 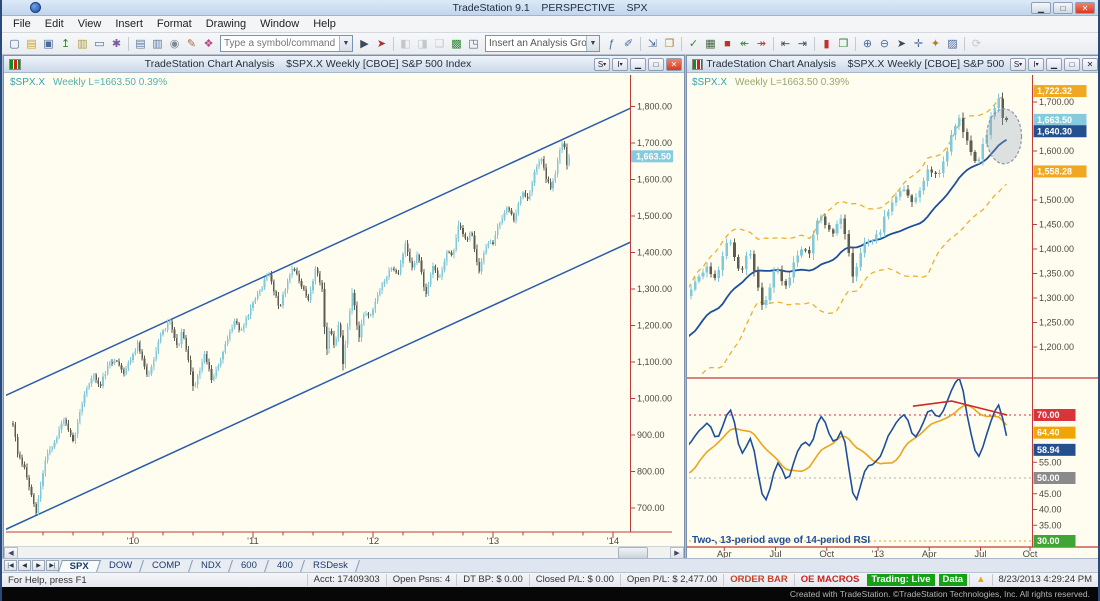 What do you see at coordinates (249, 565) in the screenshot?
I see `workspace-tab-600: 600` at bounding box center [249, 565].